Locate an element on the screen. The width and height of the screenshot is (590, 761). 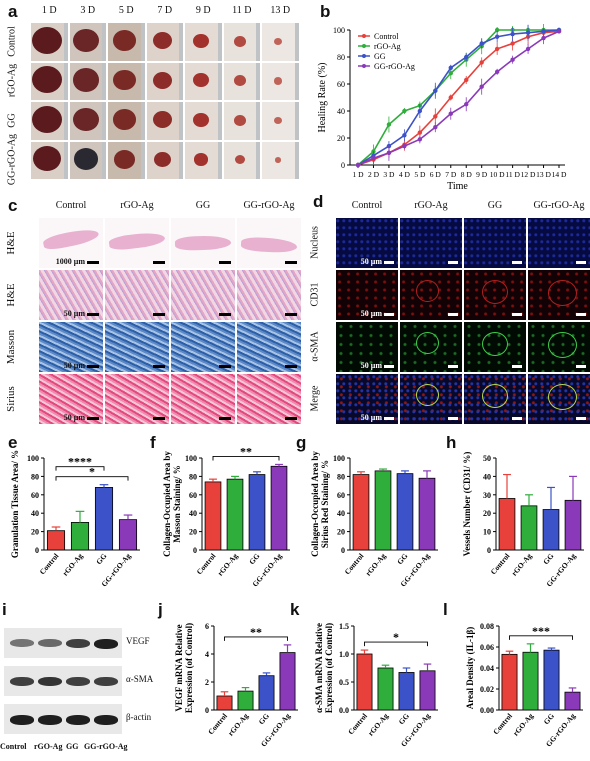
histology-image: 50 μm is located at coordinates (71, 399).